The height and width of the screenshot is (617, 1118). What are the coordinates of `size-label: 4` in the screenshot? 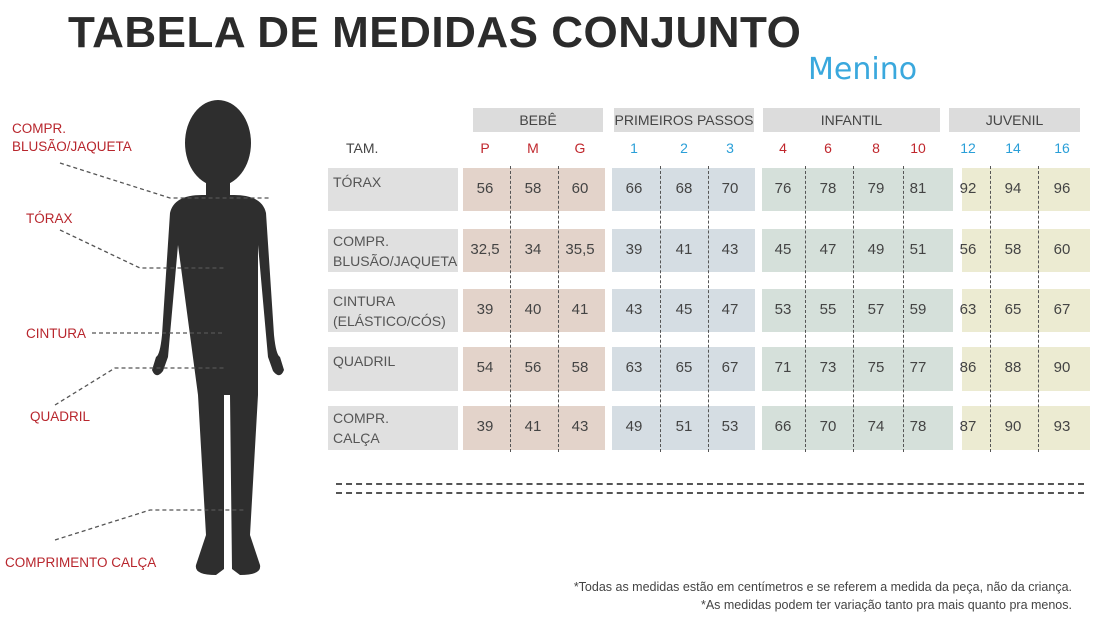 It's located at (783, 148).